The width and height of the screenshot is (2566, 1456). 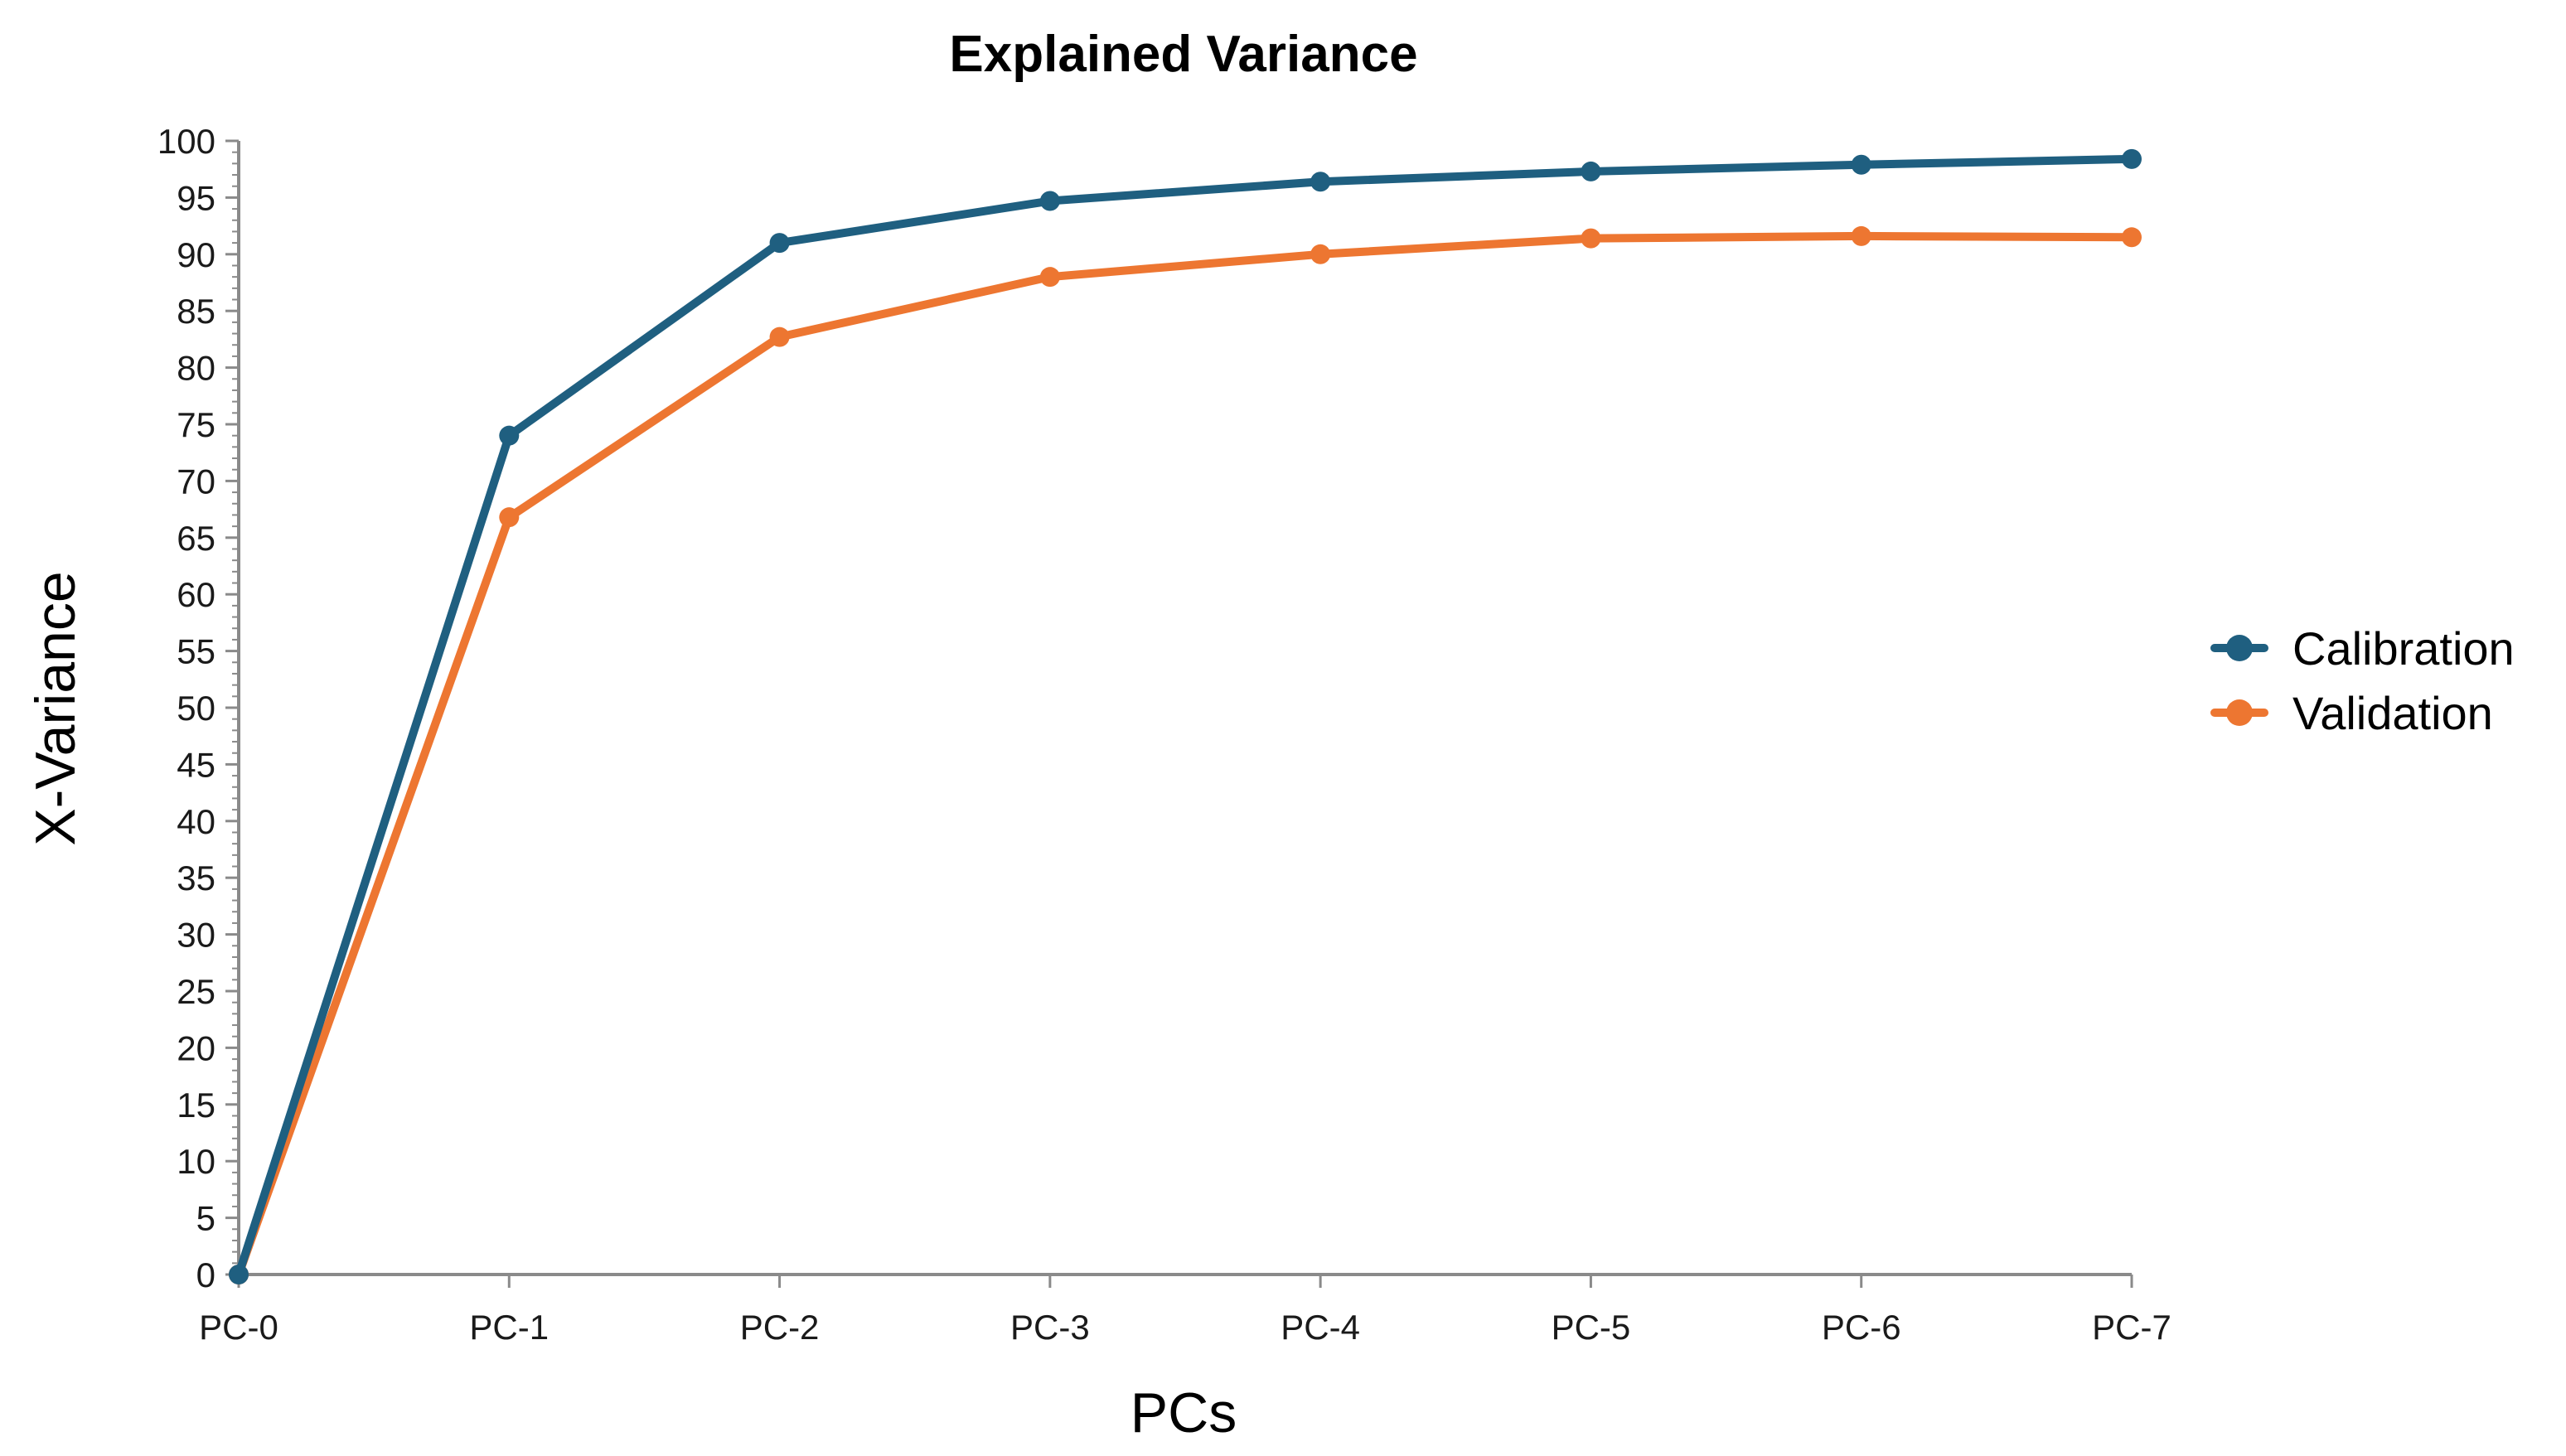 What do you see at coordinates (196, 368) in the screenshot?
I see `y-tick-label: 80` at bounding box center [196, 368].